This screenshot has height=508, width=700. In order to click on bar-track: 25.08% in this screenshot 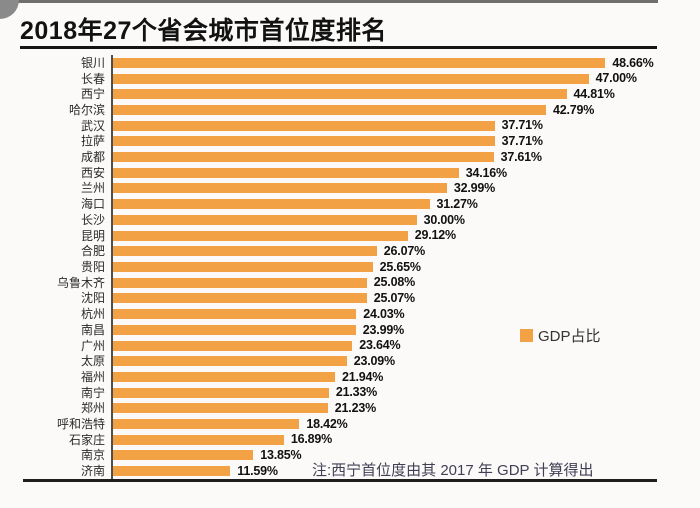, I will do `click(395, 282)`.